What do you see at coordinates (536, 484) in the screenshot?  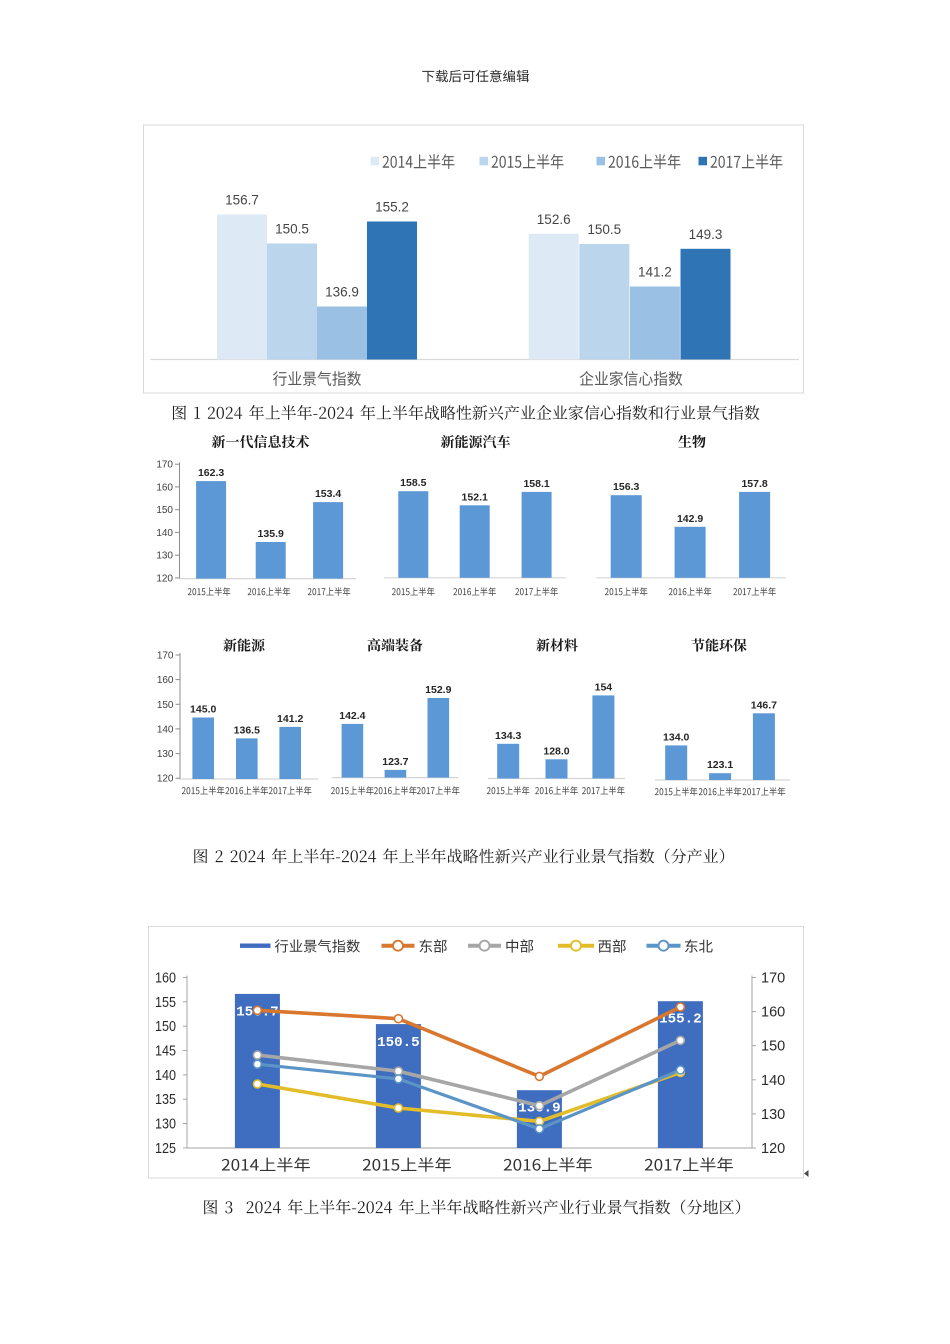 I see `svg-text: 158.1` at bounding box center [536, 484].